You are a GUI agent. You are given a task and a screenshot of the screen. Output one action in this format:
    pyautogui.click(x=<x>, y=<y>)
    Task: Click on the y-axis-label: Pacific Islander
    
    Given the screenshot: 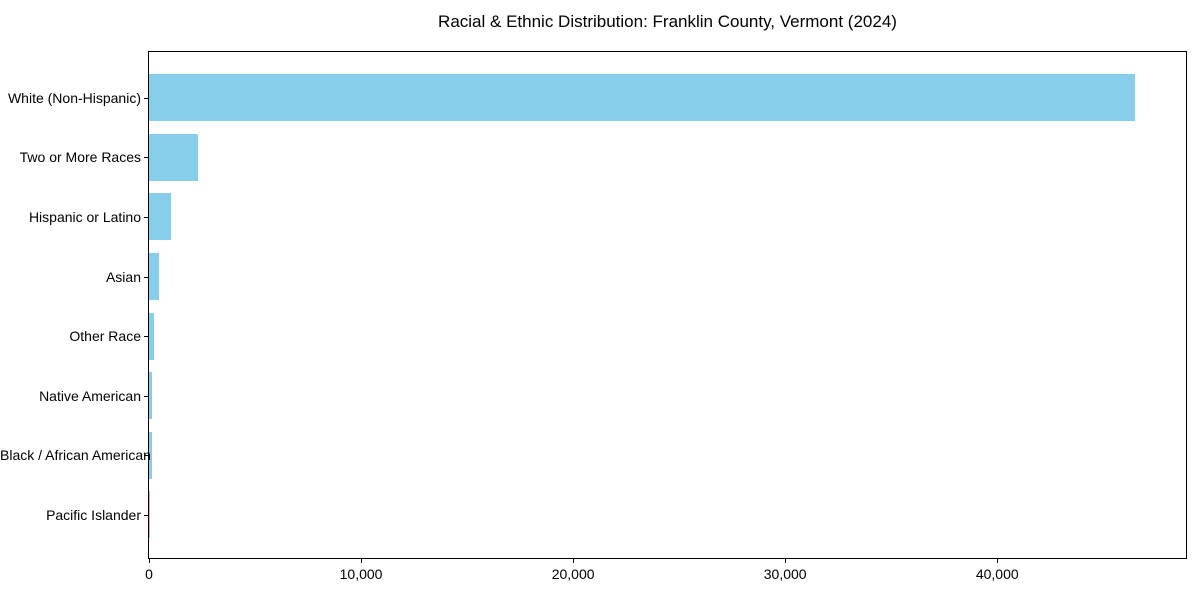 What is the action you would take?
    pyautogui.click(x=93, y=514)
    